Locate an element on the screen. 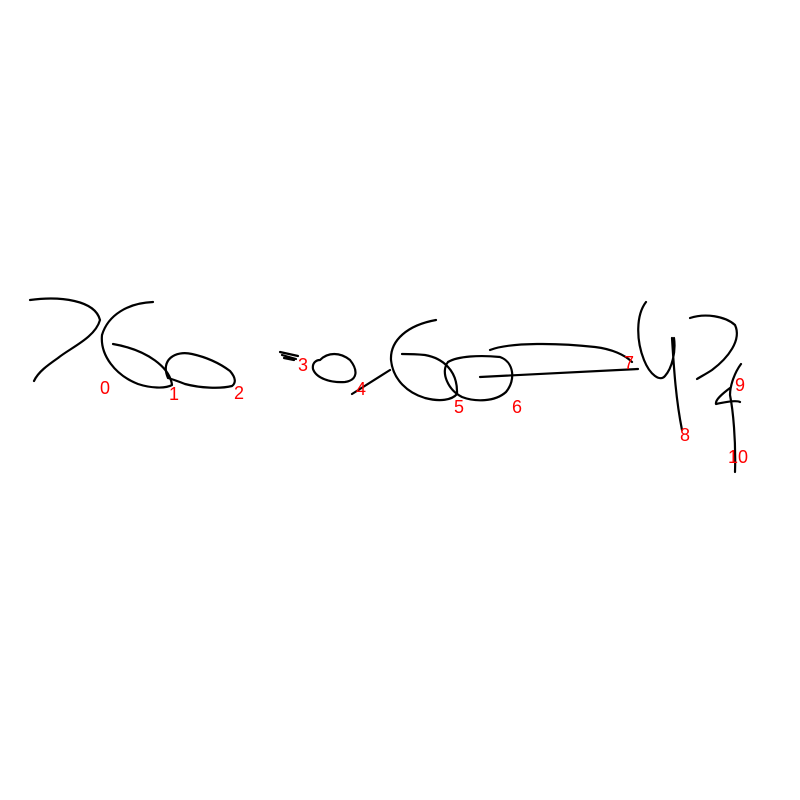 The image size is (800, 800). stroke-label-3: 3 is located at coordinates (303, 365).